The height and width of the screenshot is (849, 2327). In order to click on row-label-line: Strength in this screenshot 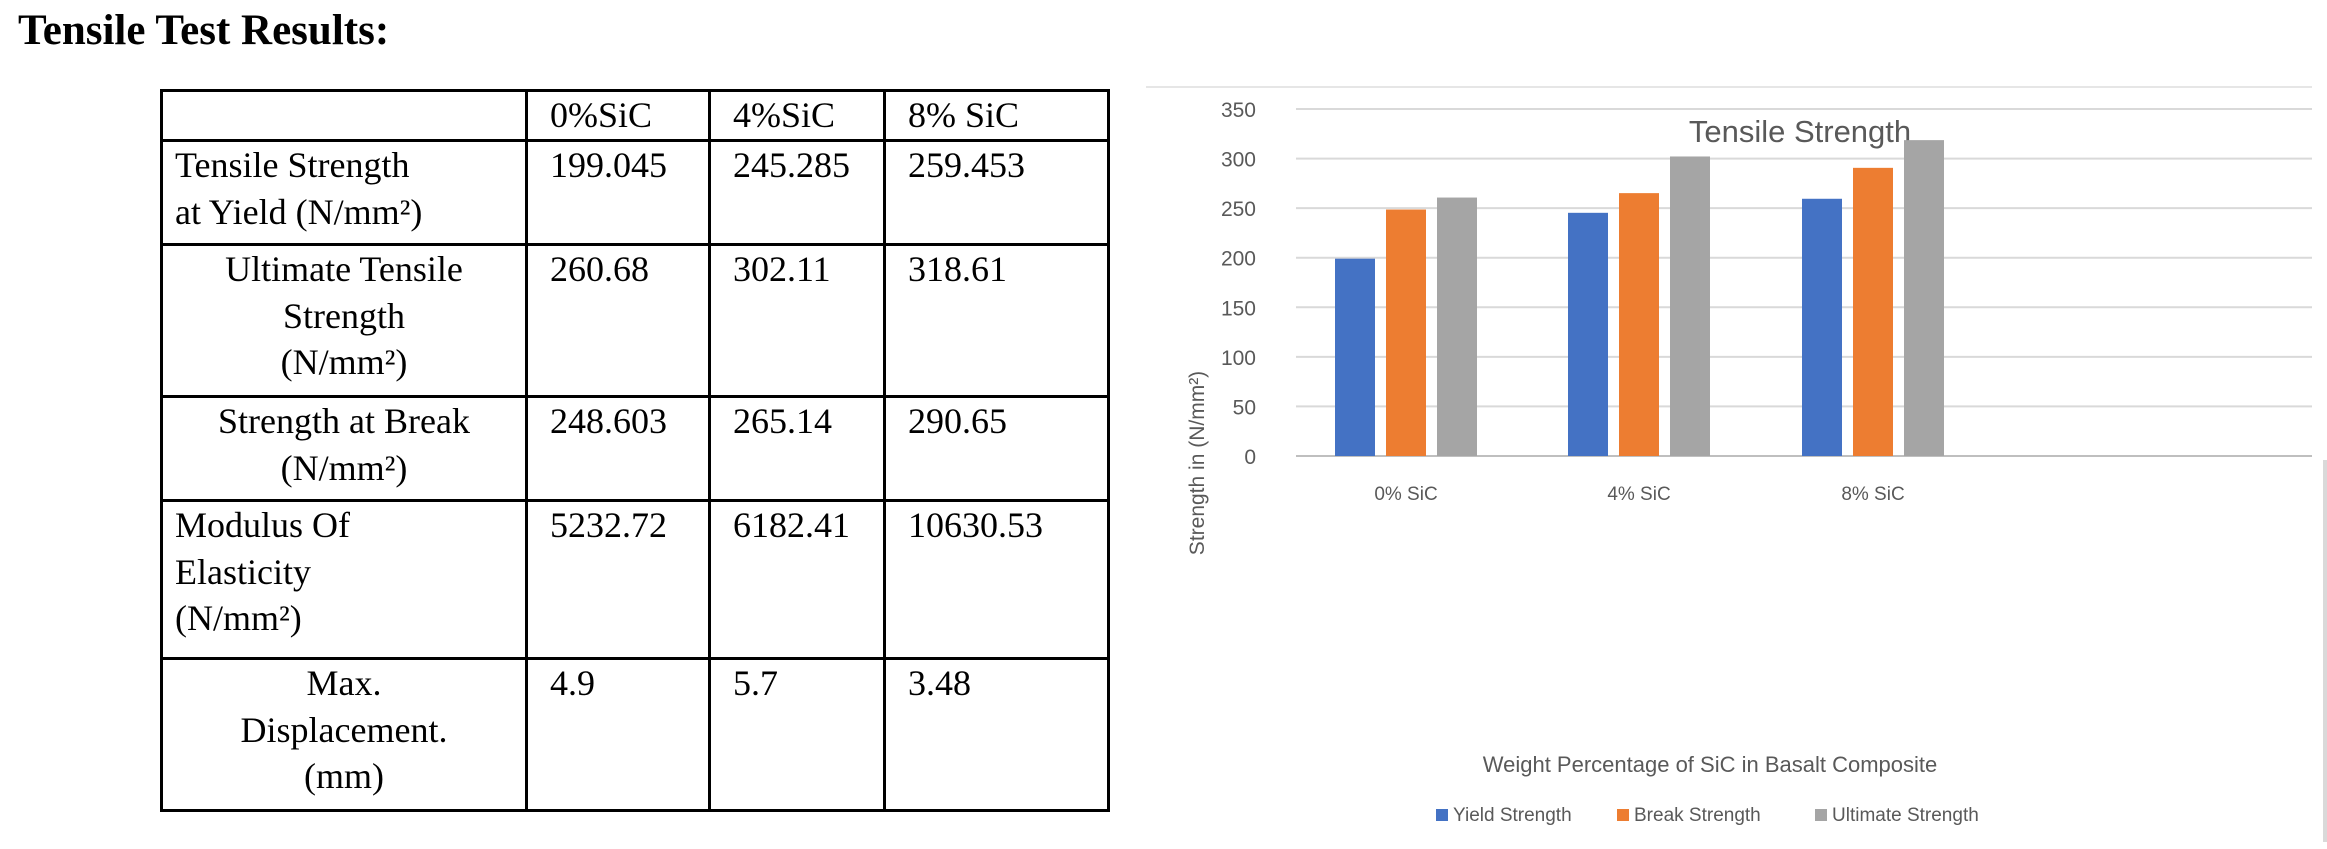, I will do `click(344, 315)`.